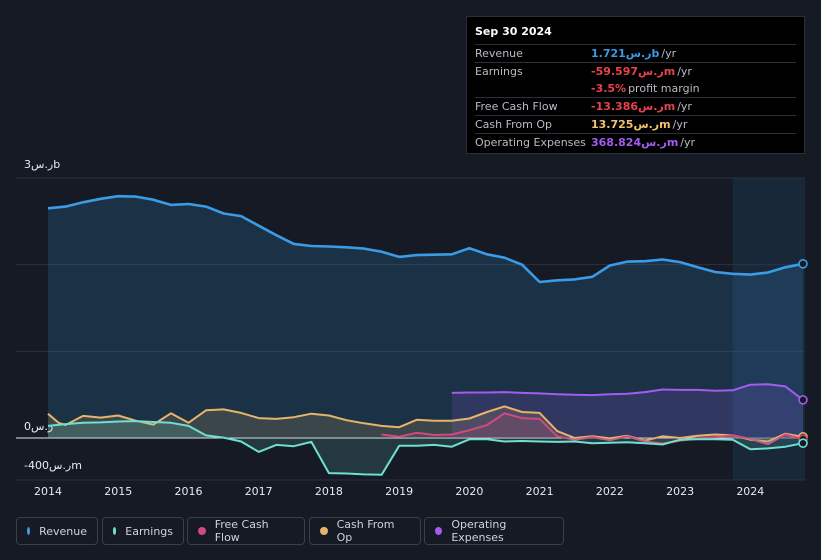 This screenshot has height=560, width=821. What do you see at coordinates (48, 491) in the screenshot?
I see `x-tick-label: 2014` at bounding box center [48, 491].